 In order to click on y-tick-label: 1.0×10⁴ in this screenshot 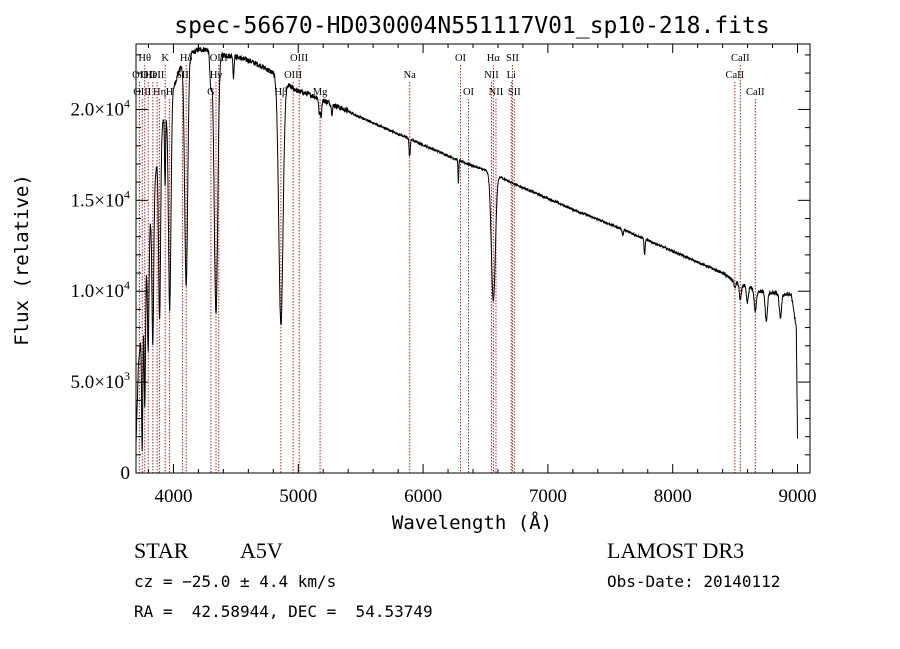, I will do `click(100, 290)`.